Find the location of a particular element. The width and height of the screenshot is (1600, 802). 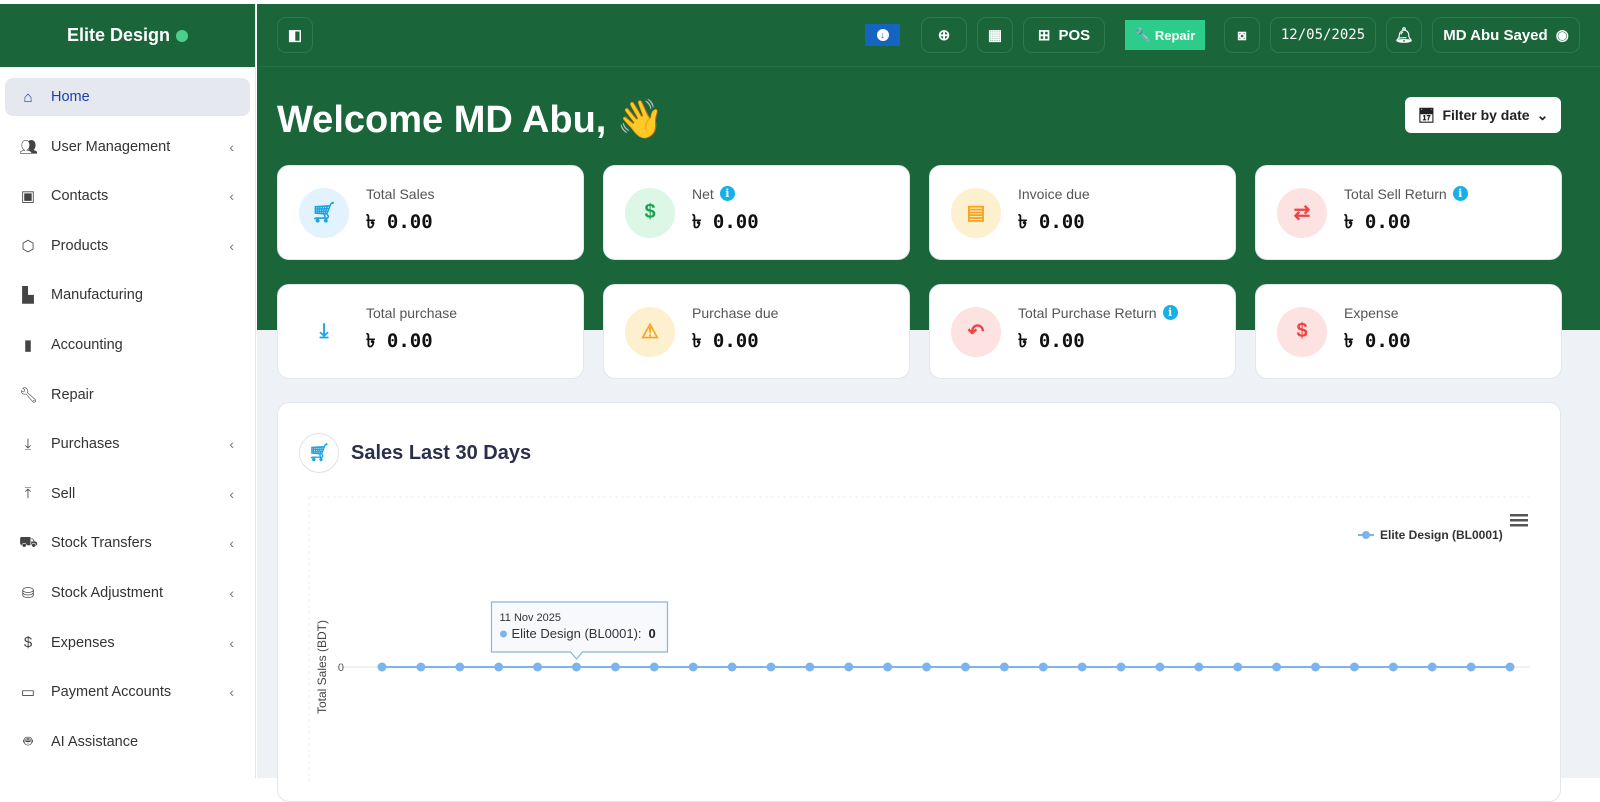

add-button: ⊕ is located at coordinates (944, 35).